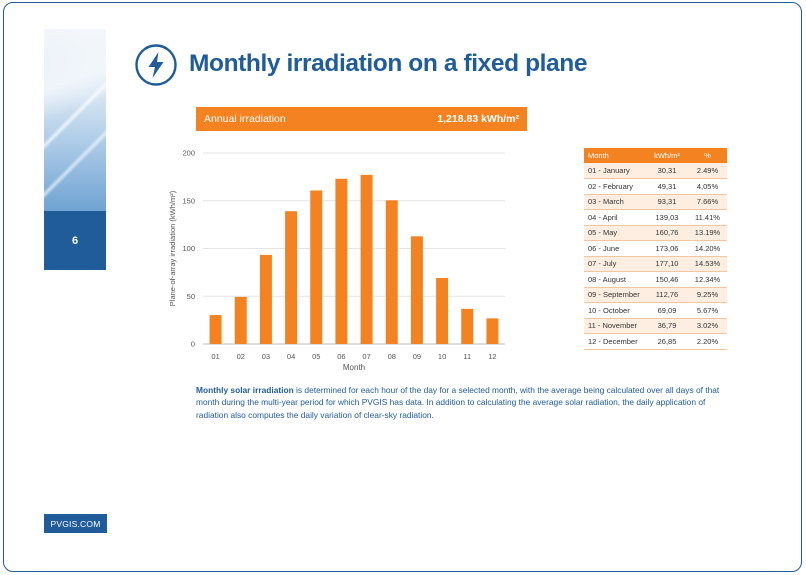 Image resolution: width=806 pixels, height=575 pixels. I want to click on table-cell-percent: 4,05%, so click(707, 186).